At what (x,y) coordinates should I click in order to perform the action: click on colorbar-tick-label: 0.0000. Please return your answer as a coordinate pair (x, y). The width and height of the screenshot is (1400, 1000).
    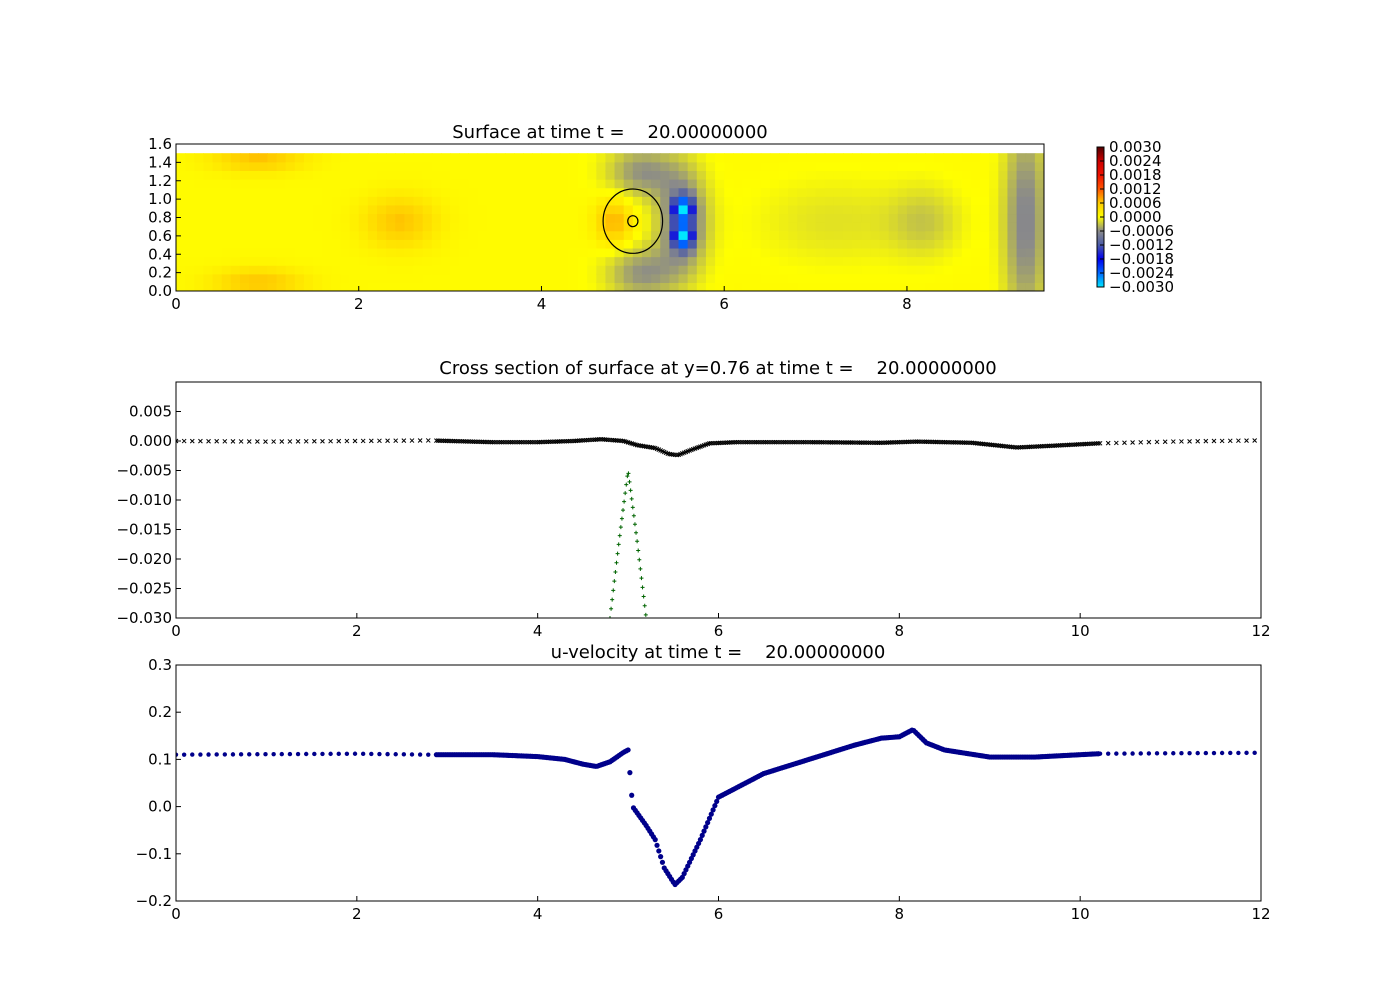
    Looking at the image, I should click on (1135, 217).